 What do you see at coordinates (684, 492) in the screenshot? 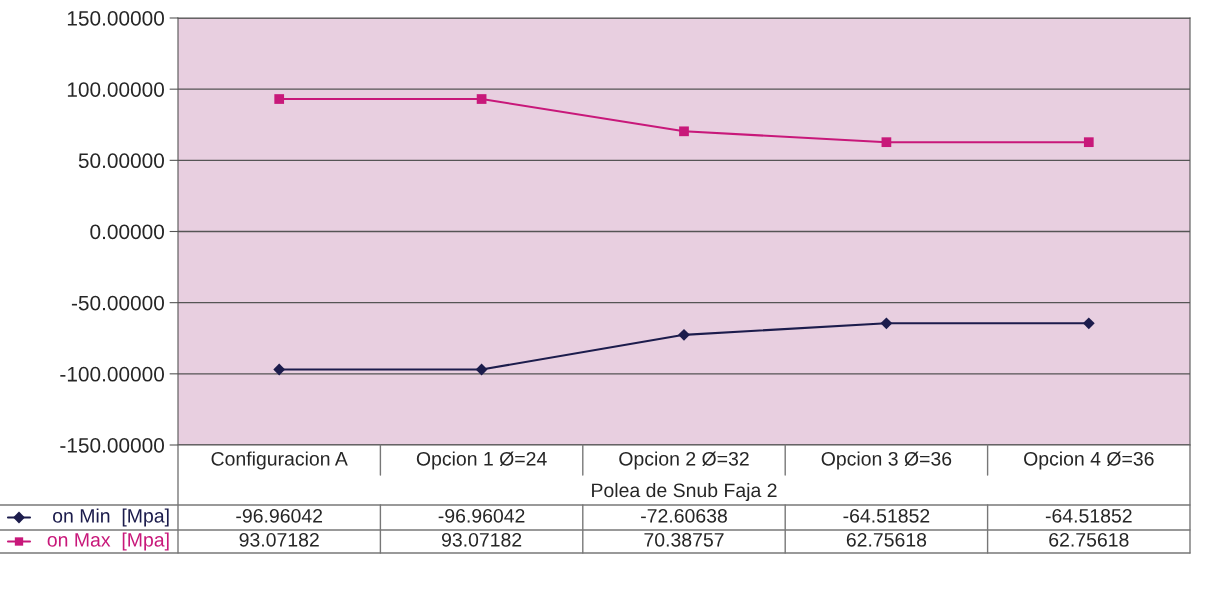
I see `x-axis-title: Polea de Snub Faja 2` at bounding box center [684, 492].